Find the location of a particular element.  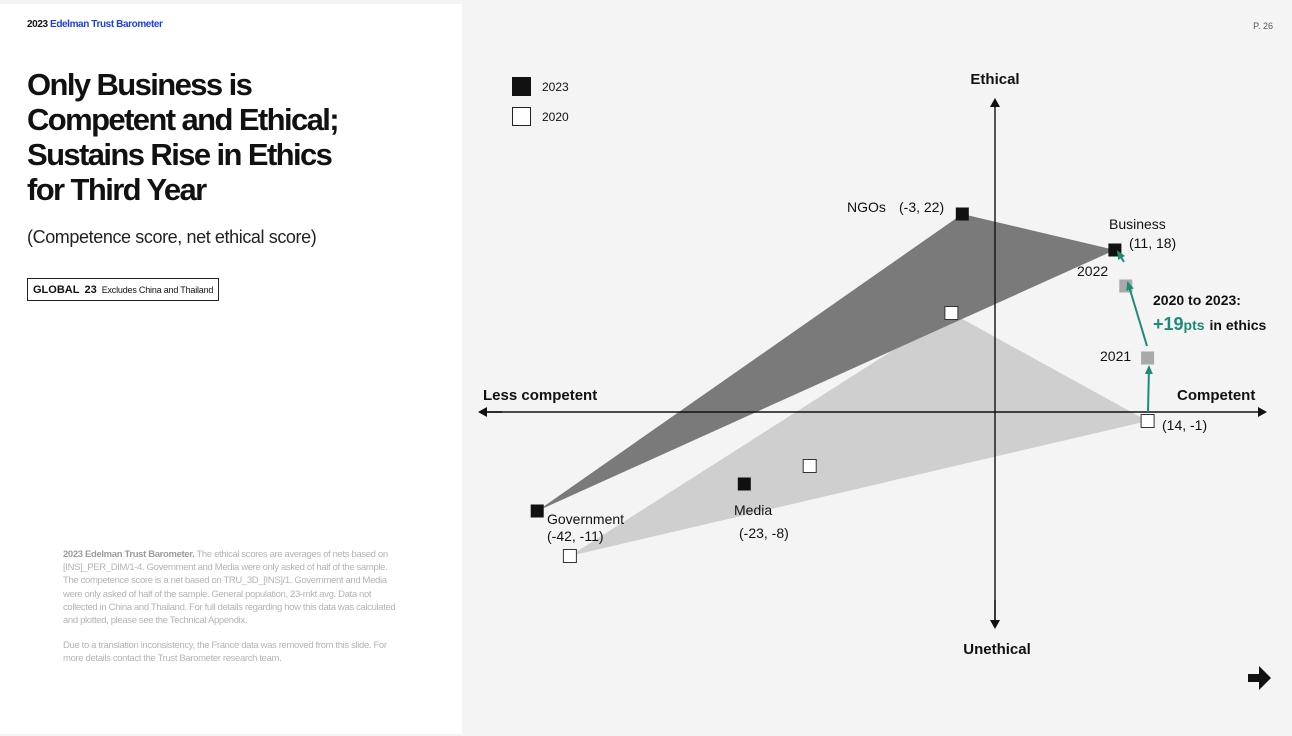

title-line: for Third Year is located at coordinates (117, 189).